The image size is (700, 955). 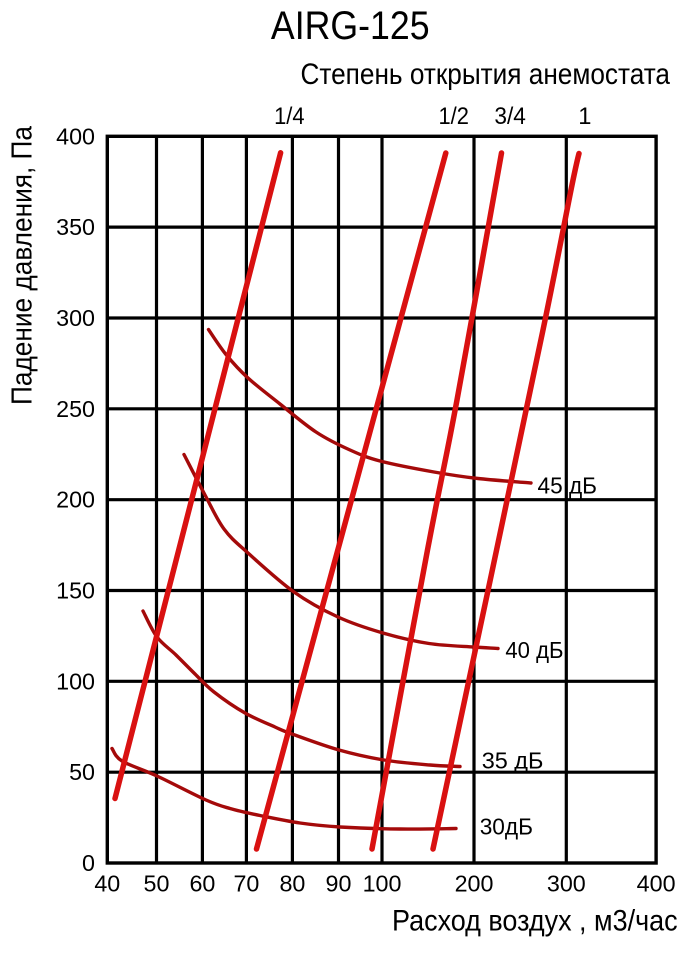 I want to click on svg-text: 45 дБ, so click(x=568, y=485).